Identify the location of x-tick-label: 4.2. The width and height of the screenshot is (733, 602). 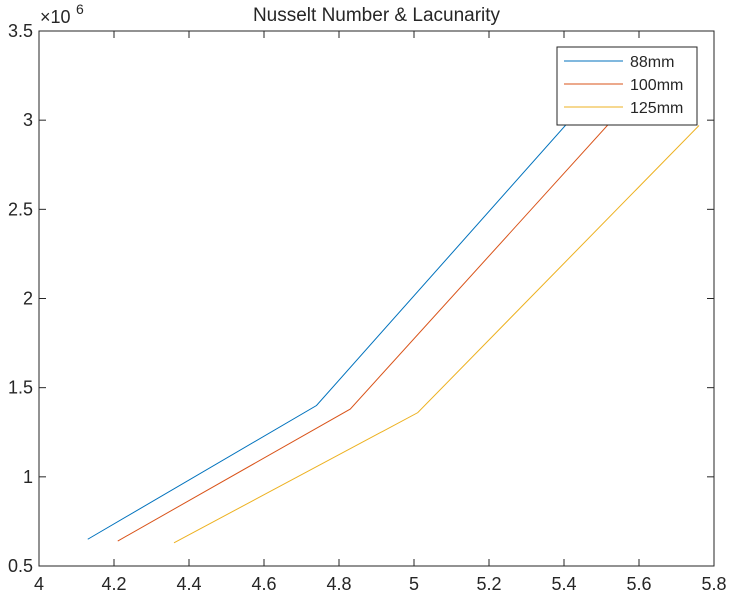
(113, 584).